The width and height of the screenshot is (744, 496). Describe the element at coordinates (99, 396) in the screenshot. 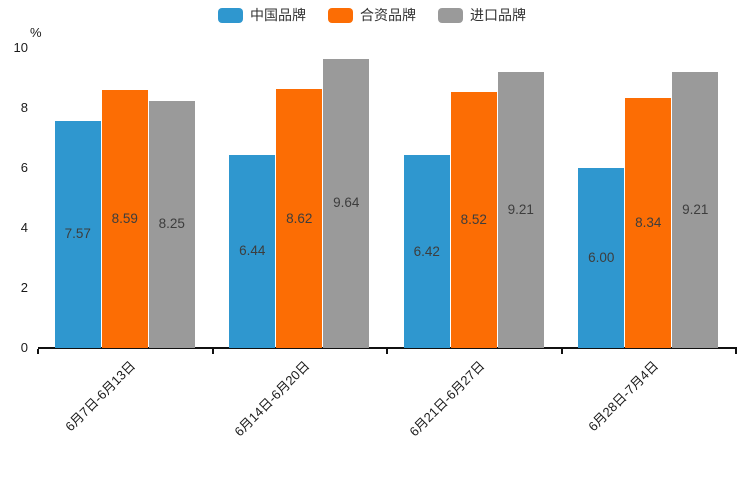

I see `x-axis-label: 6月7日-6月13日` at that location.